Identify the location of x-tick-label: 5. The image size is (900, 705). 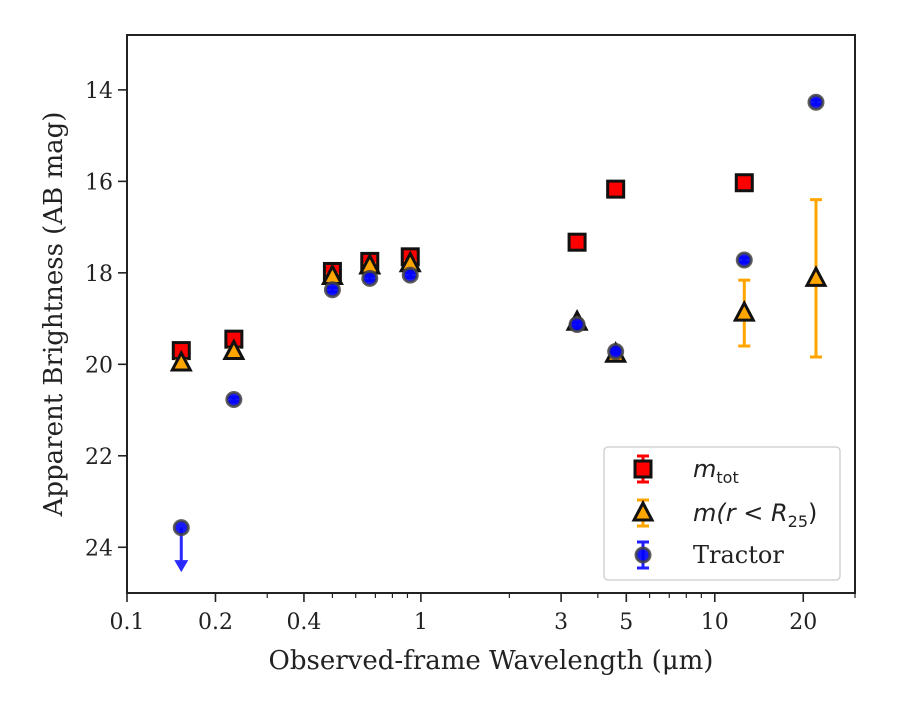
(626, 622).